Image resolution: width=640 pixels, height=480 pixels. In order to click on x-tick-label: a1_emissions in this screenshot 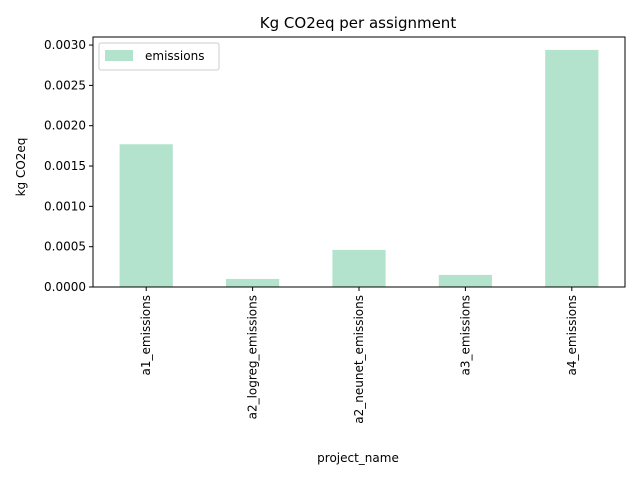, I will do `click(146, 335)`.